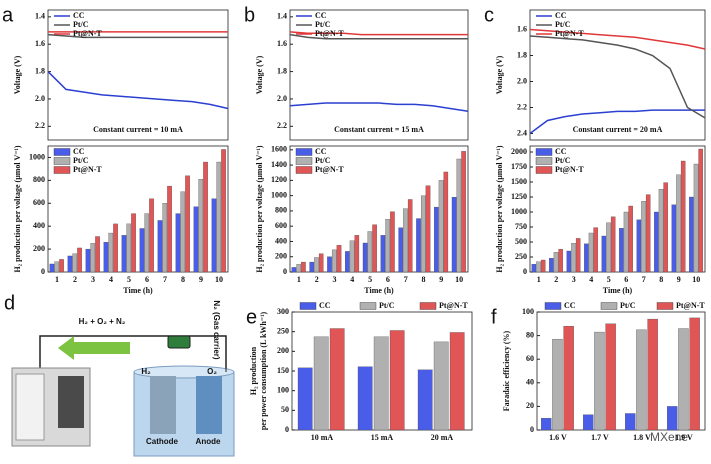  Describe the element at coordinates (519, 196) in the screenshot. I see `y-tick-label: 1250` at that location.